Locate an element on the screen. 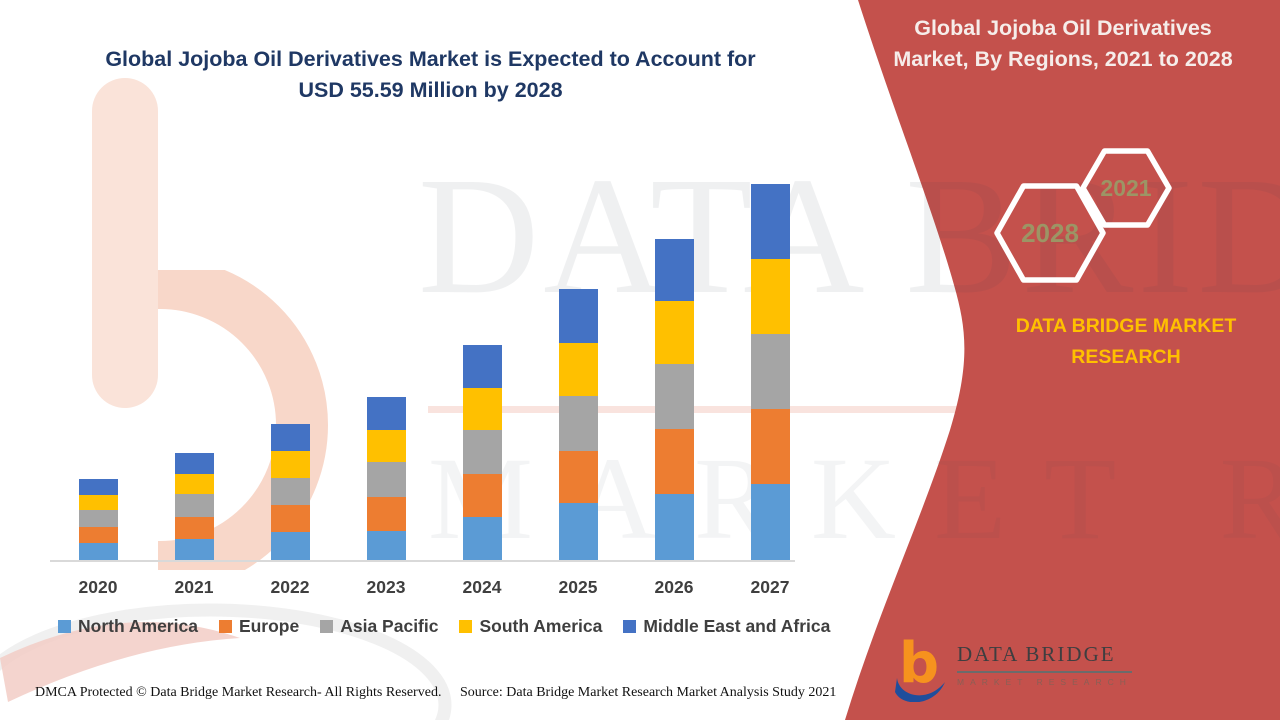 Image resolution: width=1280 pixels, height=720 pixels. dbmr-logo-icon: b is located at coordinates (920, 668).